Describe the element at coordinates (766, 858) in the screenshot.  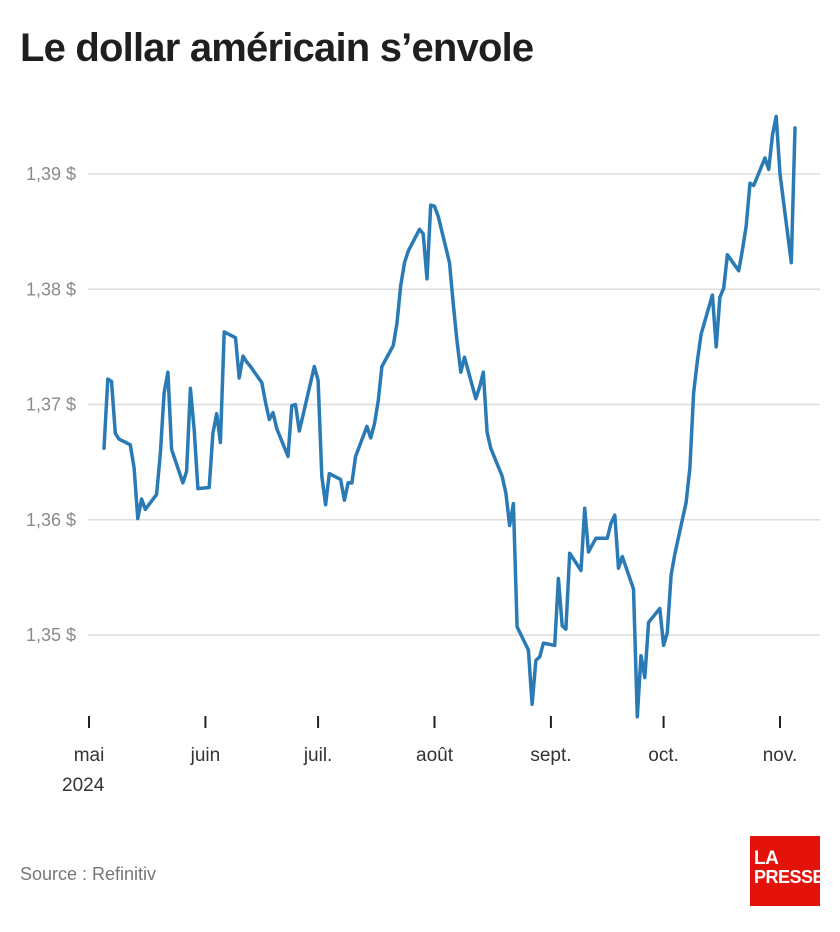
I see `logo-line-1: LA` at that location.